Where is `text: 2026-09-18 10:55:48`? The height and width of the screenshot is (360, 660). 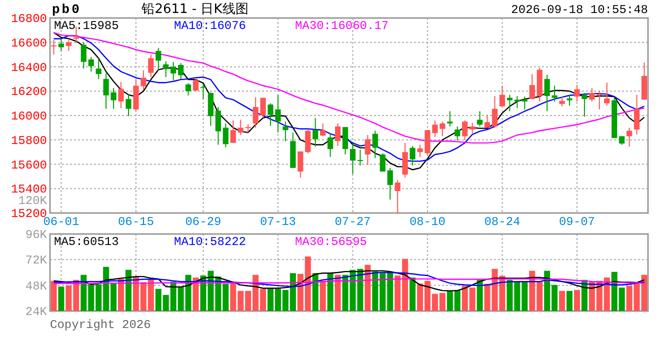
text: 2026-09-18 10:55:48 is located at coordinates (579, 10).